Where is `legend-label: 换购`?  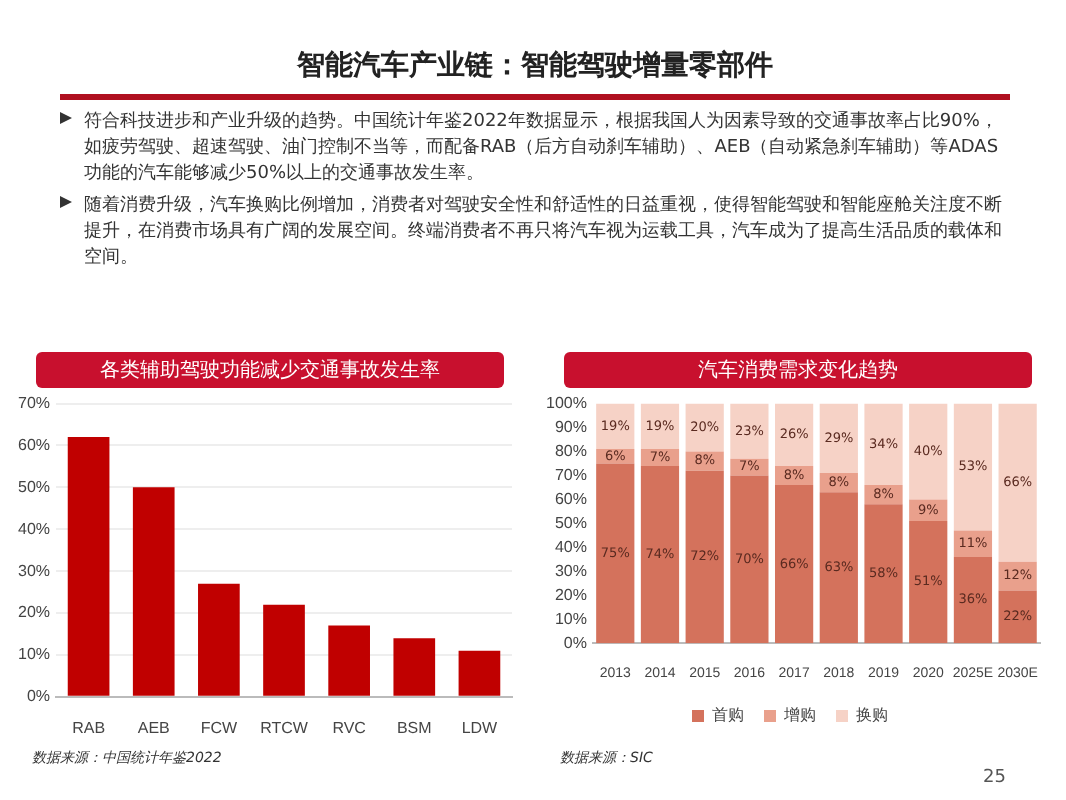 legend-label: 换购 is located at coordinates (872, 715).